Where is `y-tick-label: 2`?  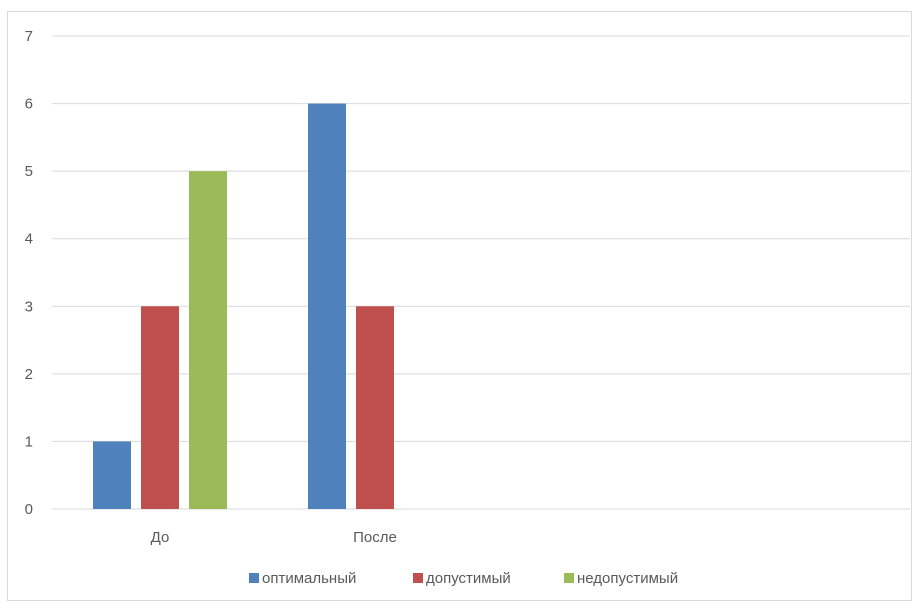 y-tick-label: 2 is located at coordinates (29, 374).